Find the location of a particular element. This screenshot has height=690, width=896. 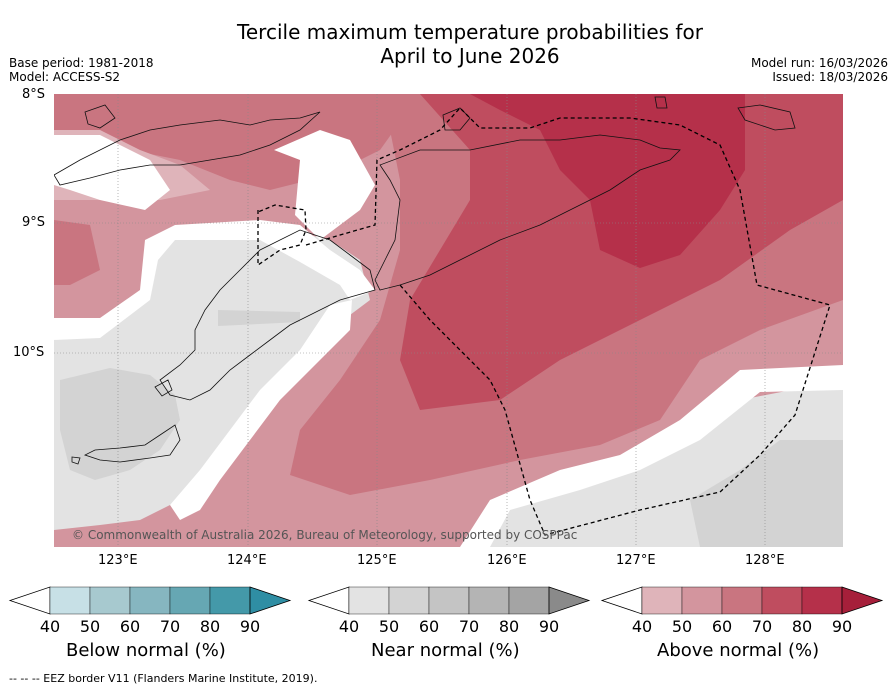

coast-timor-west is located at coordinates (267, 315).